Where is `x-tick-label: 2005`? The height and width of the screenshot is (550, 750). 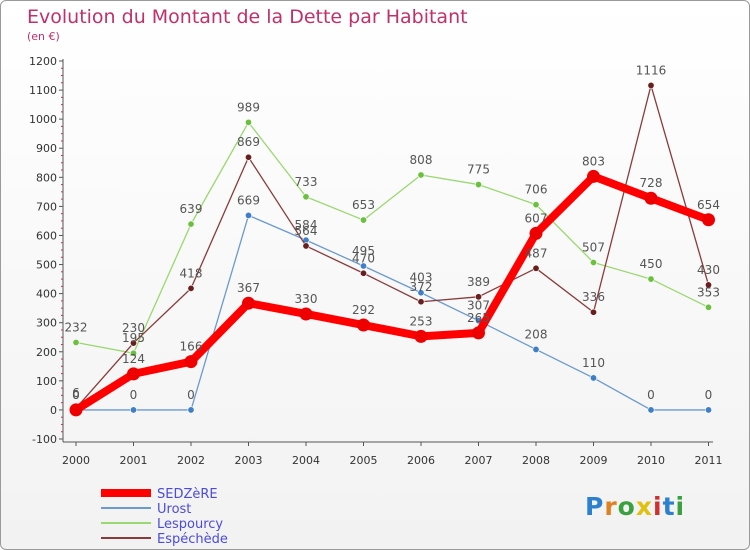
x-tick-label: 2005 is located at coordinates (364, 460).